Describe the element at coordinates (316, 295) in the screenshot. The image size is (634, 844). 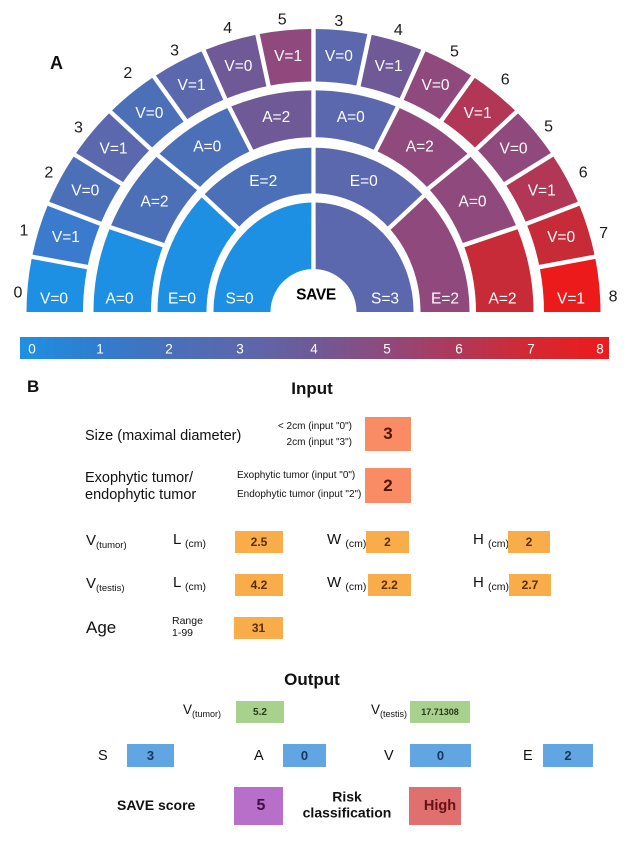
I see `svg-text: SAVE` at that location.